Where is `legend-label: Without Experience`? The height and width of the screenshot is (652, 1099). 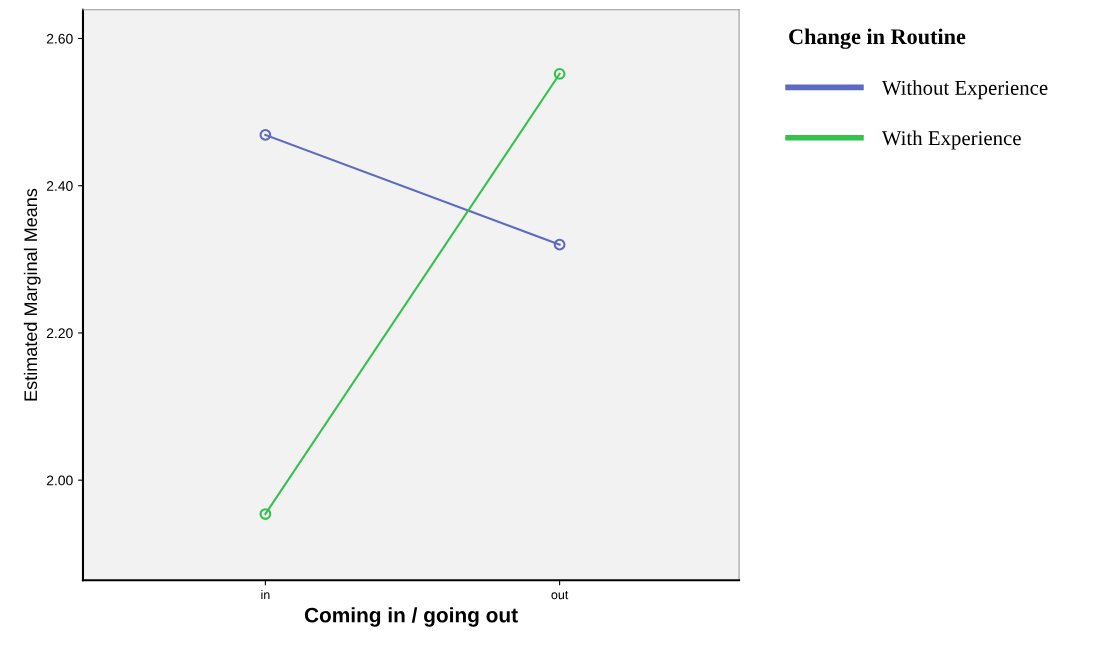
legend-label: Without Experience is located at coordinates (964, 90).